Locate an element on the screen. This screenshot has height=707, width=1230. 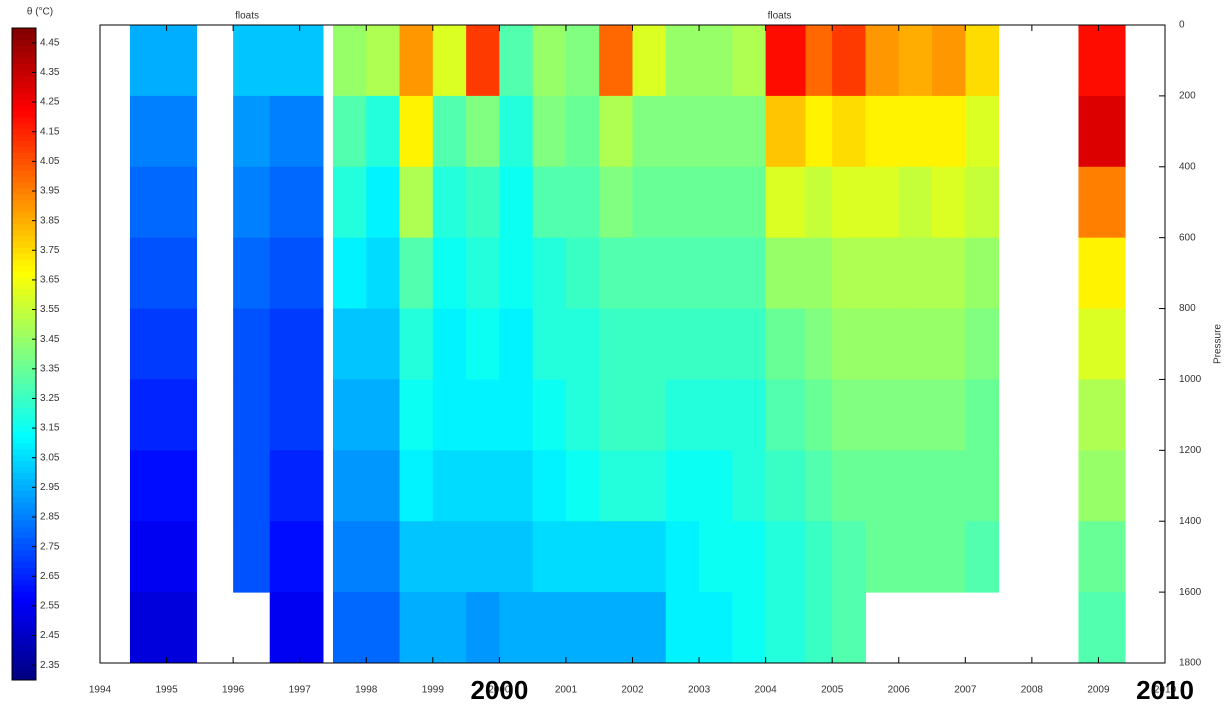
y-tick-label: 1800 is located at coordinates (1190, 663).